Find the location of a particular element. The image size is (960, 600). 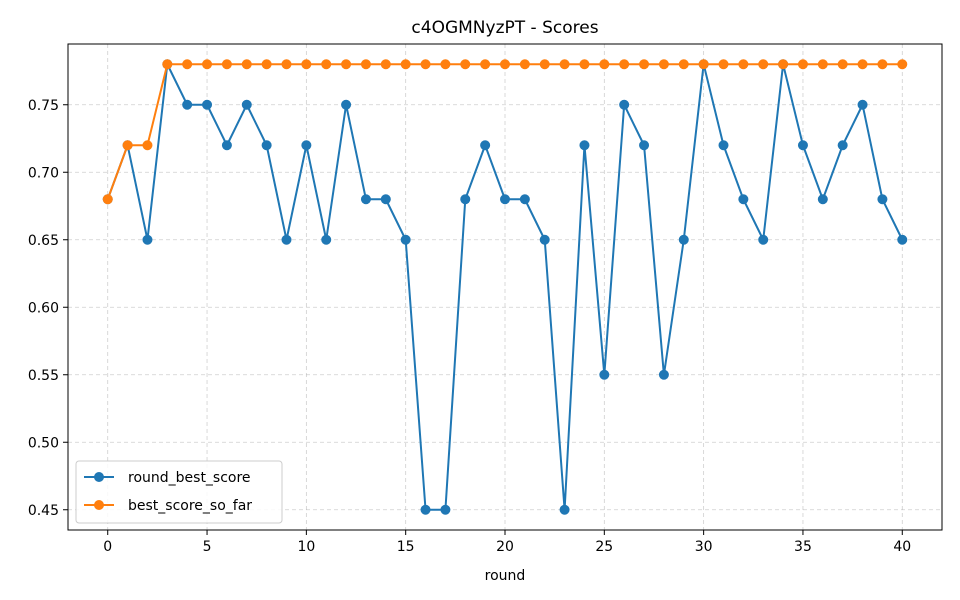

x-tick-label: 35 is located at coordinates (803, 547).